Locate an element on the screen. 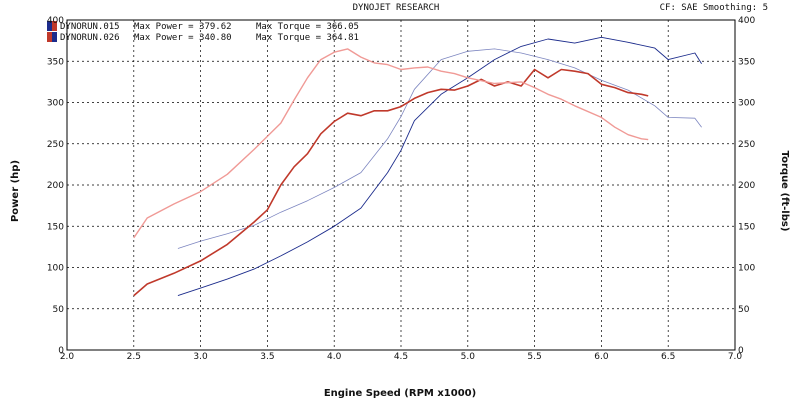 Image resolution: width=800 pixels, height=404 pixels. y-left-tick-label: 250 is located at coordinates (55, 145).